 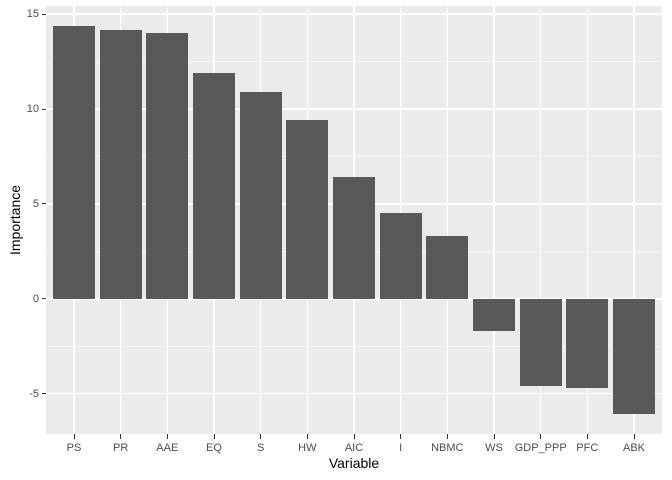 What do you see at coordinates (540, 448) in the screenshot?
I see `x-tick-label: GDP_PPP` at bounding box center [540, 448].